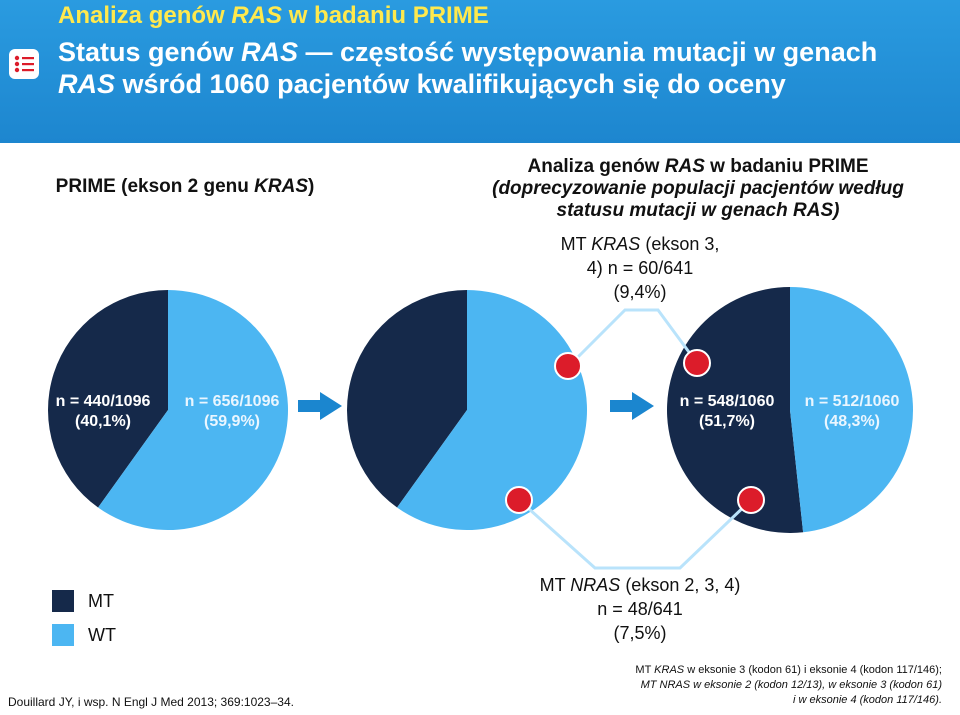 The height and width of the screenshot is (715, 960). Describe the element at coordinates (83, 601) in the screenshot. I see `legend-item-mt: MT` at that location.